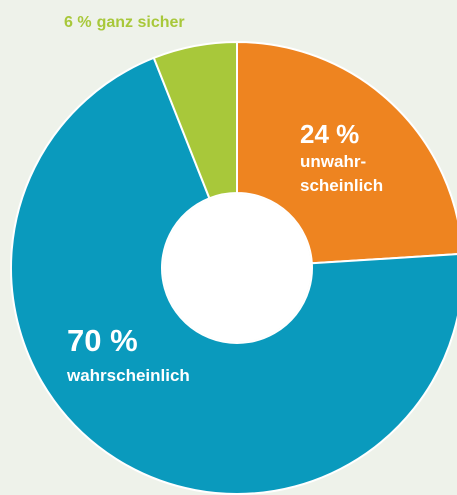 The width and height of the screenshot is (457, 495). I want to click on donut-segment, so click(195, 120).